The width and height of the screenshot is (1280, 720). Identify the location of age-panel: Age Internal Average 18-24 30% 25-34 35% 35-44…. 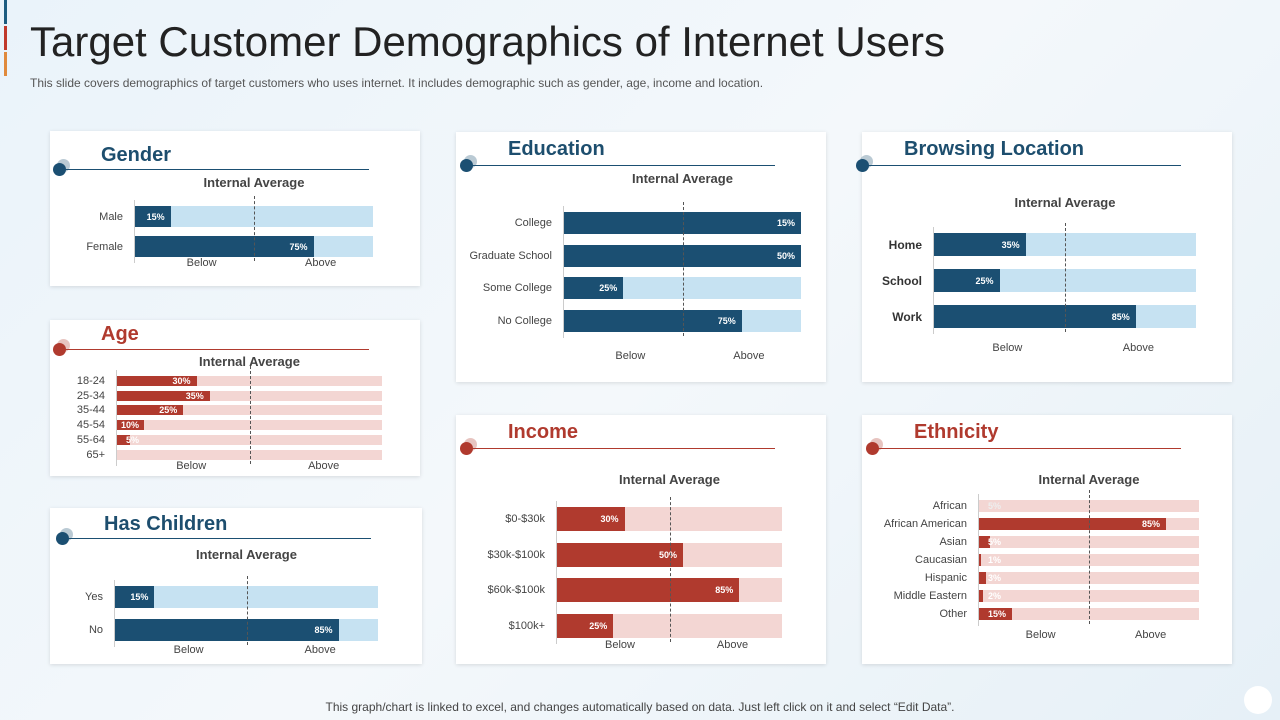
(235, 398).